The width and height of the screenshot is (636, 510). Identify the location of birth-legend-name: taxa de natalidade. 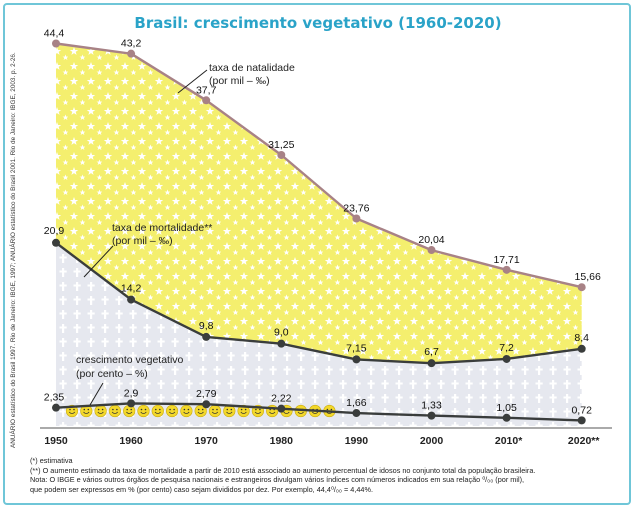
(252, 68).